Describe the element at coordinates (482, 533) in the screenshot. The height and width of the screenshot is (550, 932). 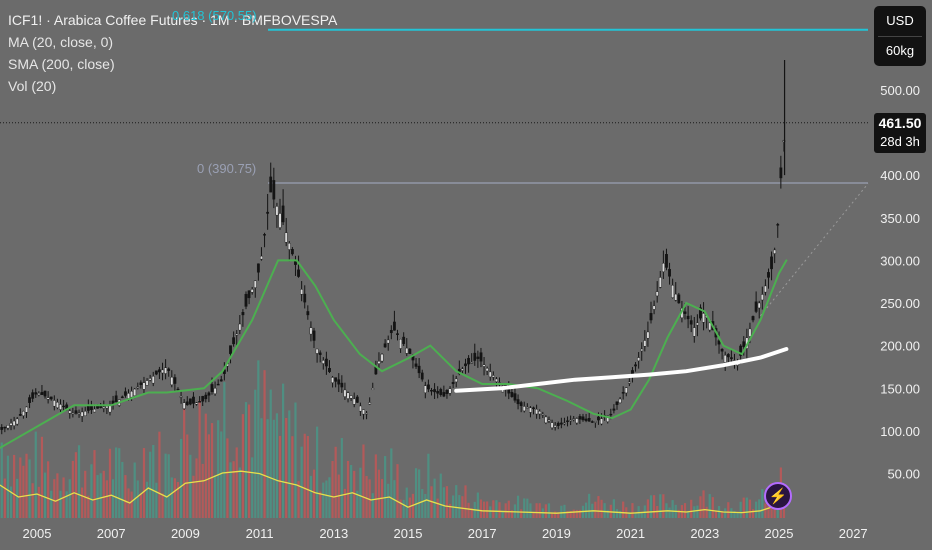
I see `x-tick-label: 2017` at that location.